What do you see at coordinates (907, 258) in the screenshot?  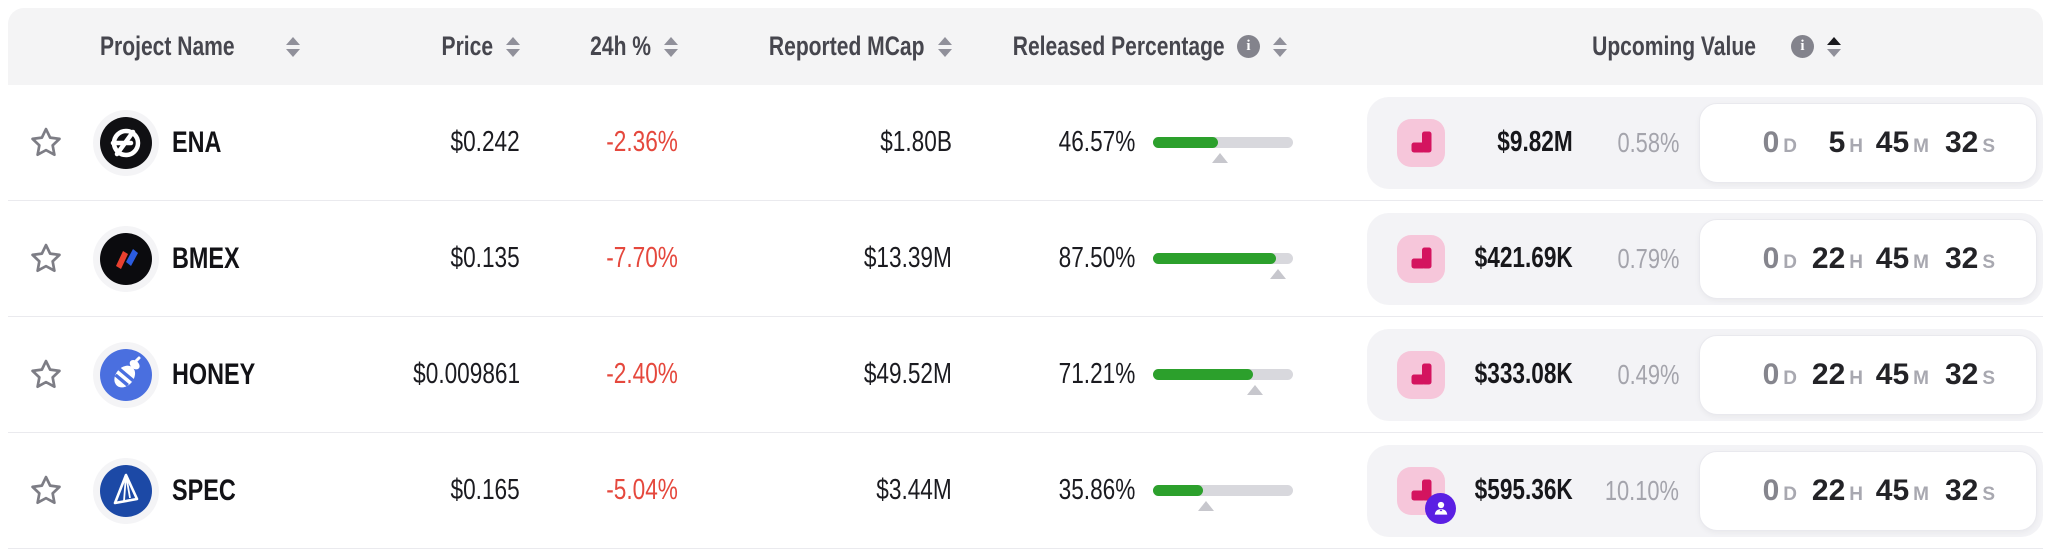 I see `reported-mcap-value: $13.39M` at bounding box center [907, 258].